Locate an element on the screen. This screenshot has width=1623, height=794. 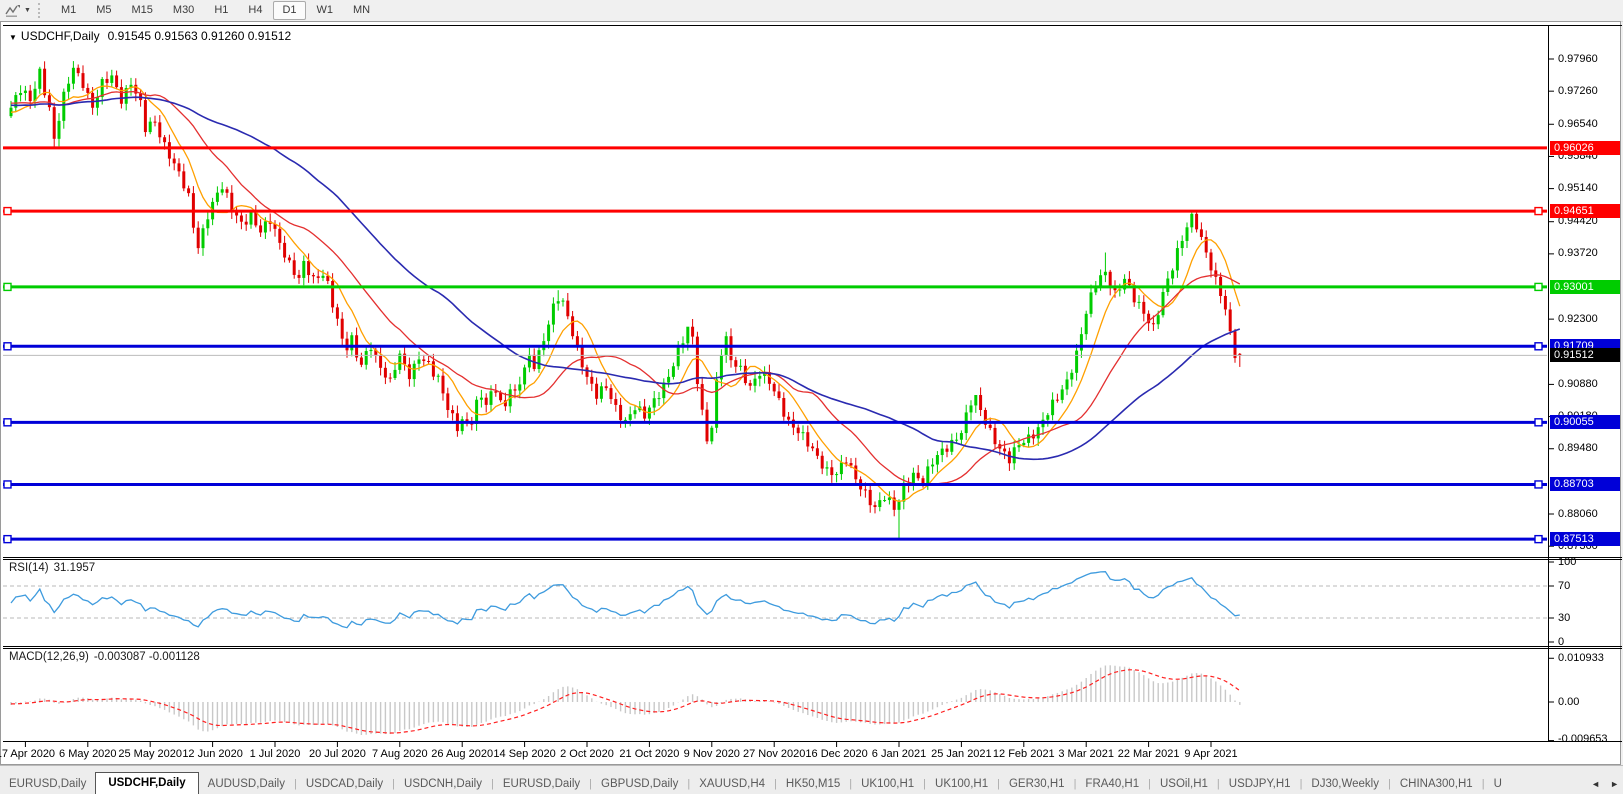
chart-ohlc-values: 0.91545 0.91563 0.91260 0.91512 is located at coordinates (199, 36).